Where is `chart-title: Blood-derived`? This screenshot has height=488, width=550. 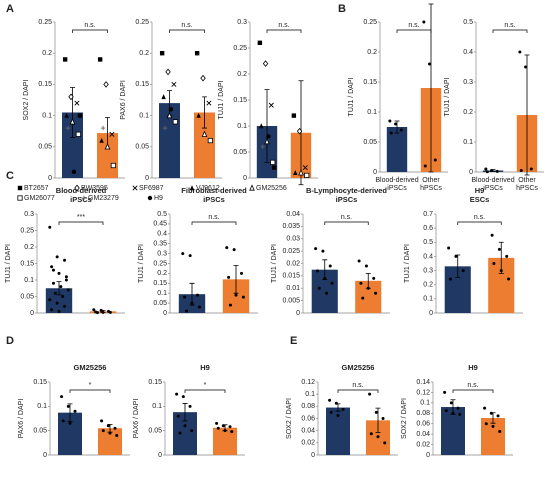 chart-title: Blood-derived is located at coordinates (81, 190).